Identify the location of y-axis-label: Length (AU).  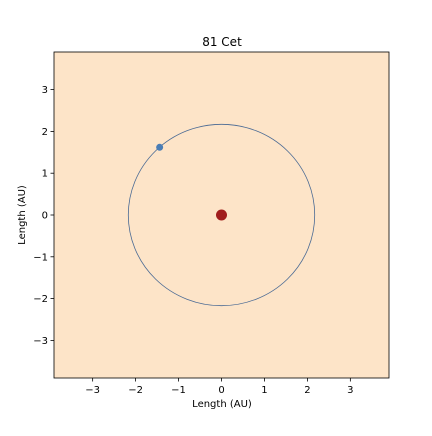
(22, 215).